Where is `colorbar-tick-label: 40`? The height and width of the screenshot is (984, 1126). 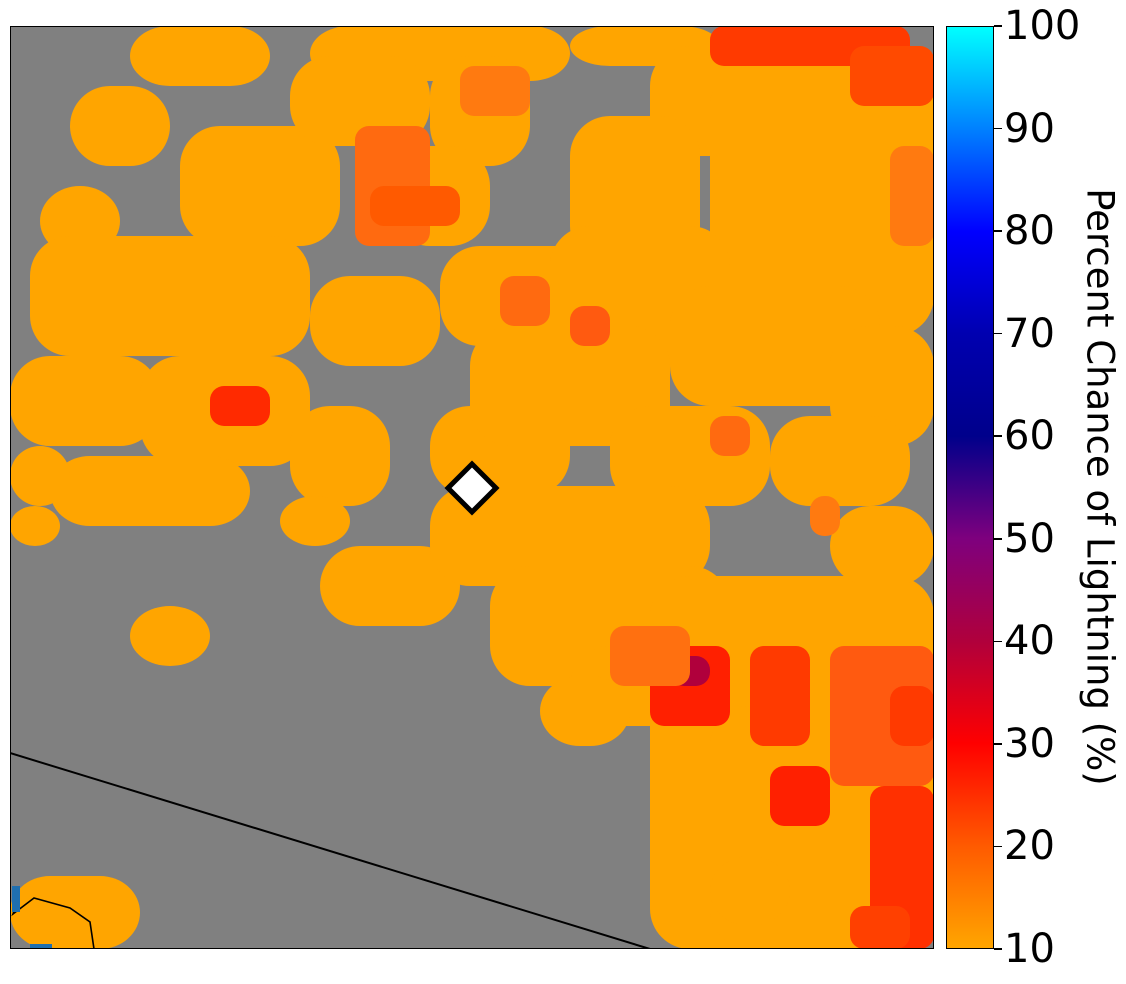
colorbar-tick-label: 40 is located at coordinates (1029, 641).